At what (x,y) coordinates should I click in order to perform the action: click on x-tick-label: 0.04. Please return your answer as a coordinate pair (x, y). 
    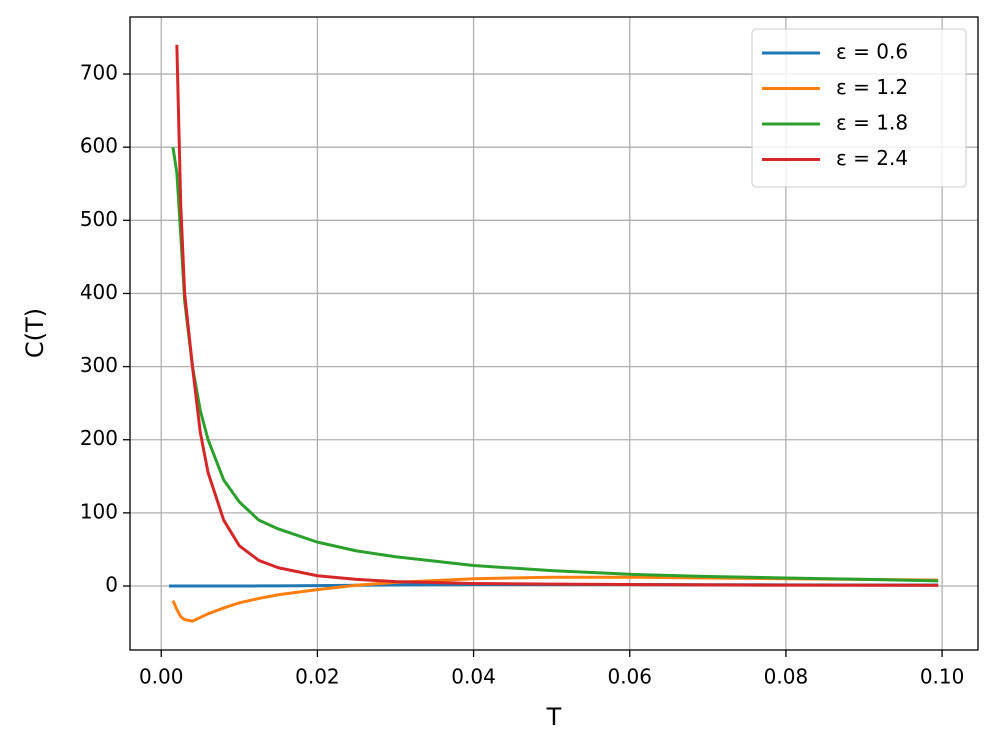
    Looking at the image, I should click on (473, 677).